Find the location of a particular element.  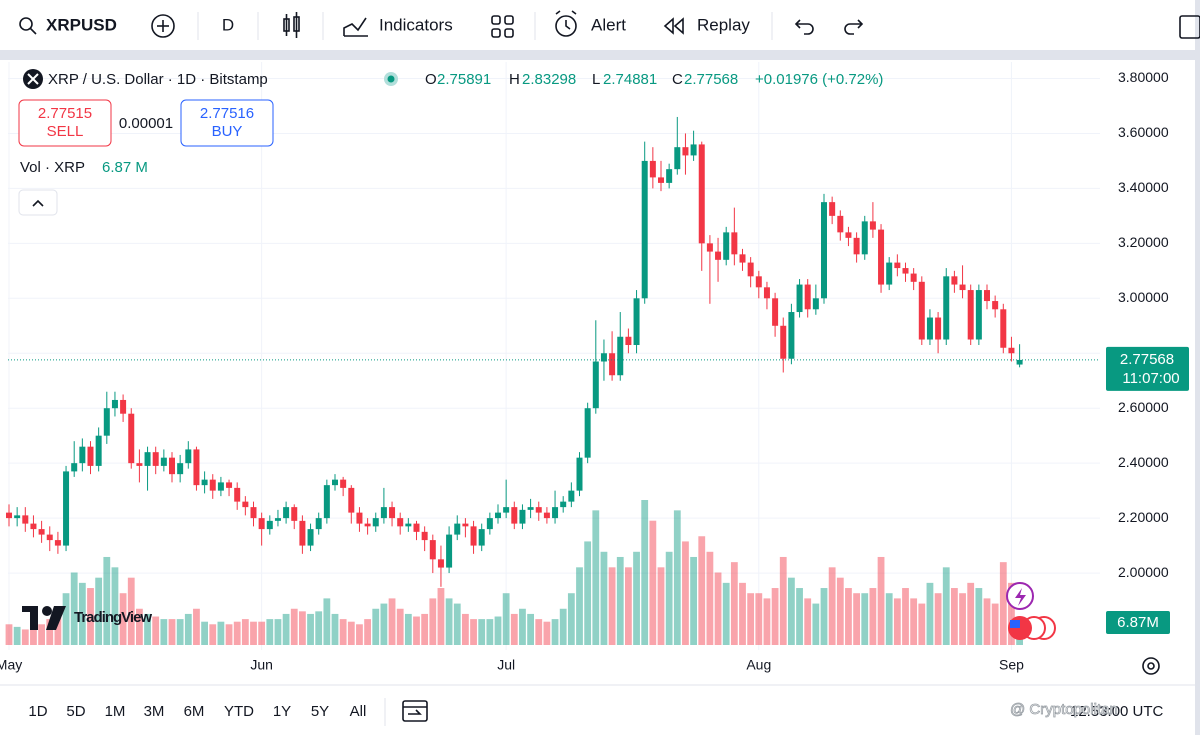

range-button: 1M is located at coordinates (115, 711).